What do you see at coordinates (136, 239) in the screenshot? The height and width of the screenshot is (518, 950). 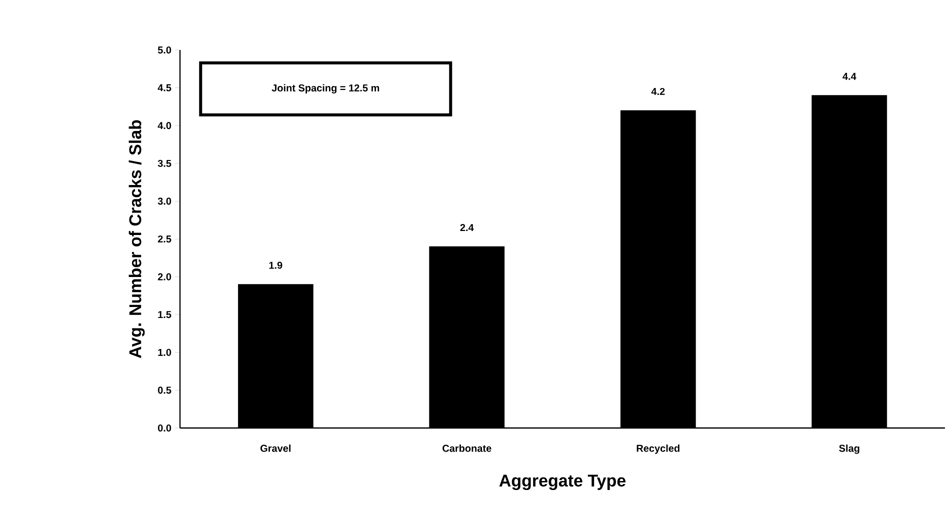 I see `y-axis-title: Avg. Number of Cracks / Slab` at bounding box center [136, 239].